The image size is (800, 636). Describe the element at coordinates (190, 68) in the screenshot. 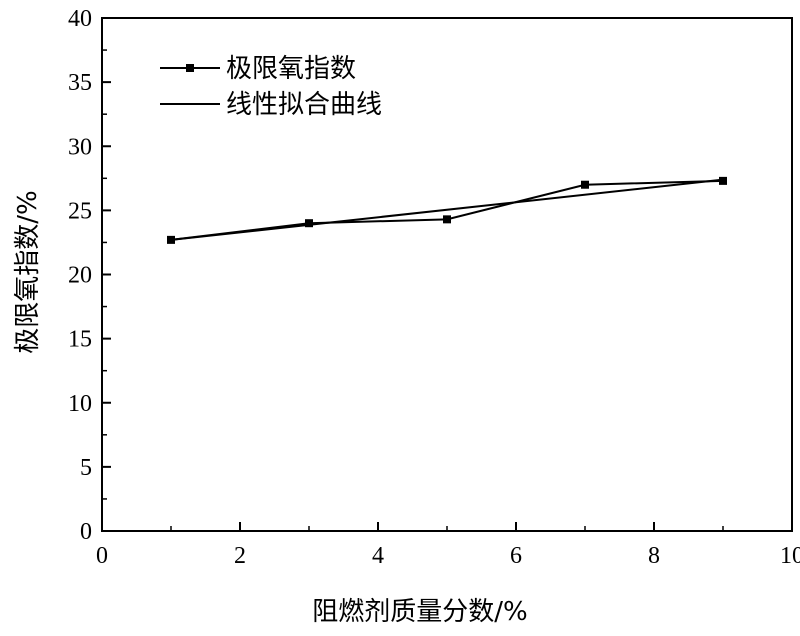

I see `legend-marker` at that location.